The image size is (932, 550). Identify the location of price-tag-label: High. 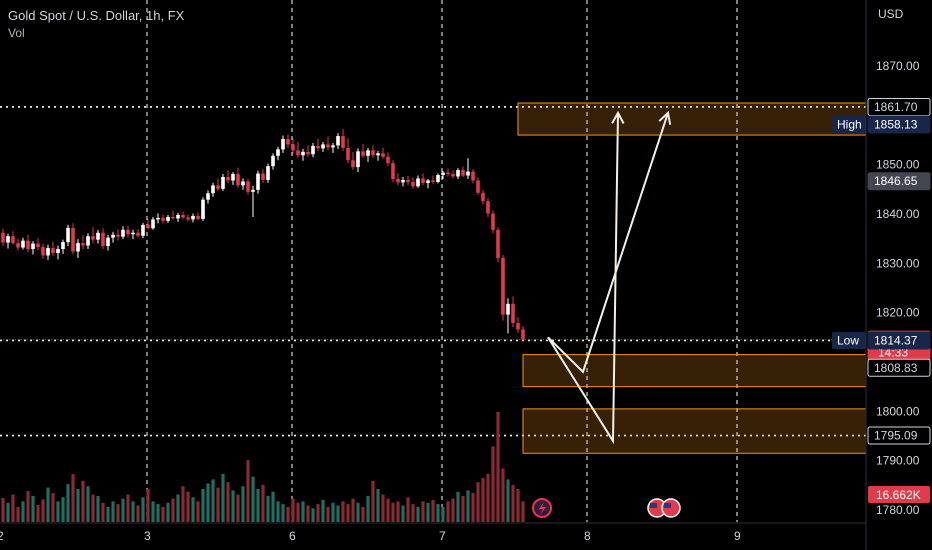
(849, 125).